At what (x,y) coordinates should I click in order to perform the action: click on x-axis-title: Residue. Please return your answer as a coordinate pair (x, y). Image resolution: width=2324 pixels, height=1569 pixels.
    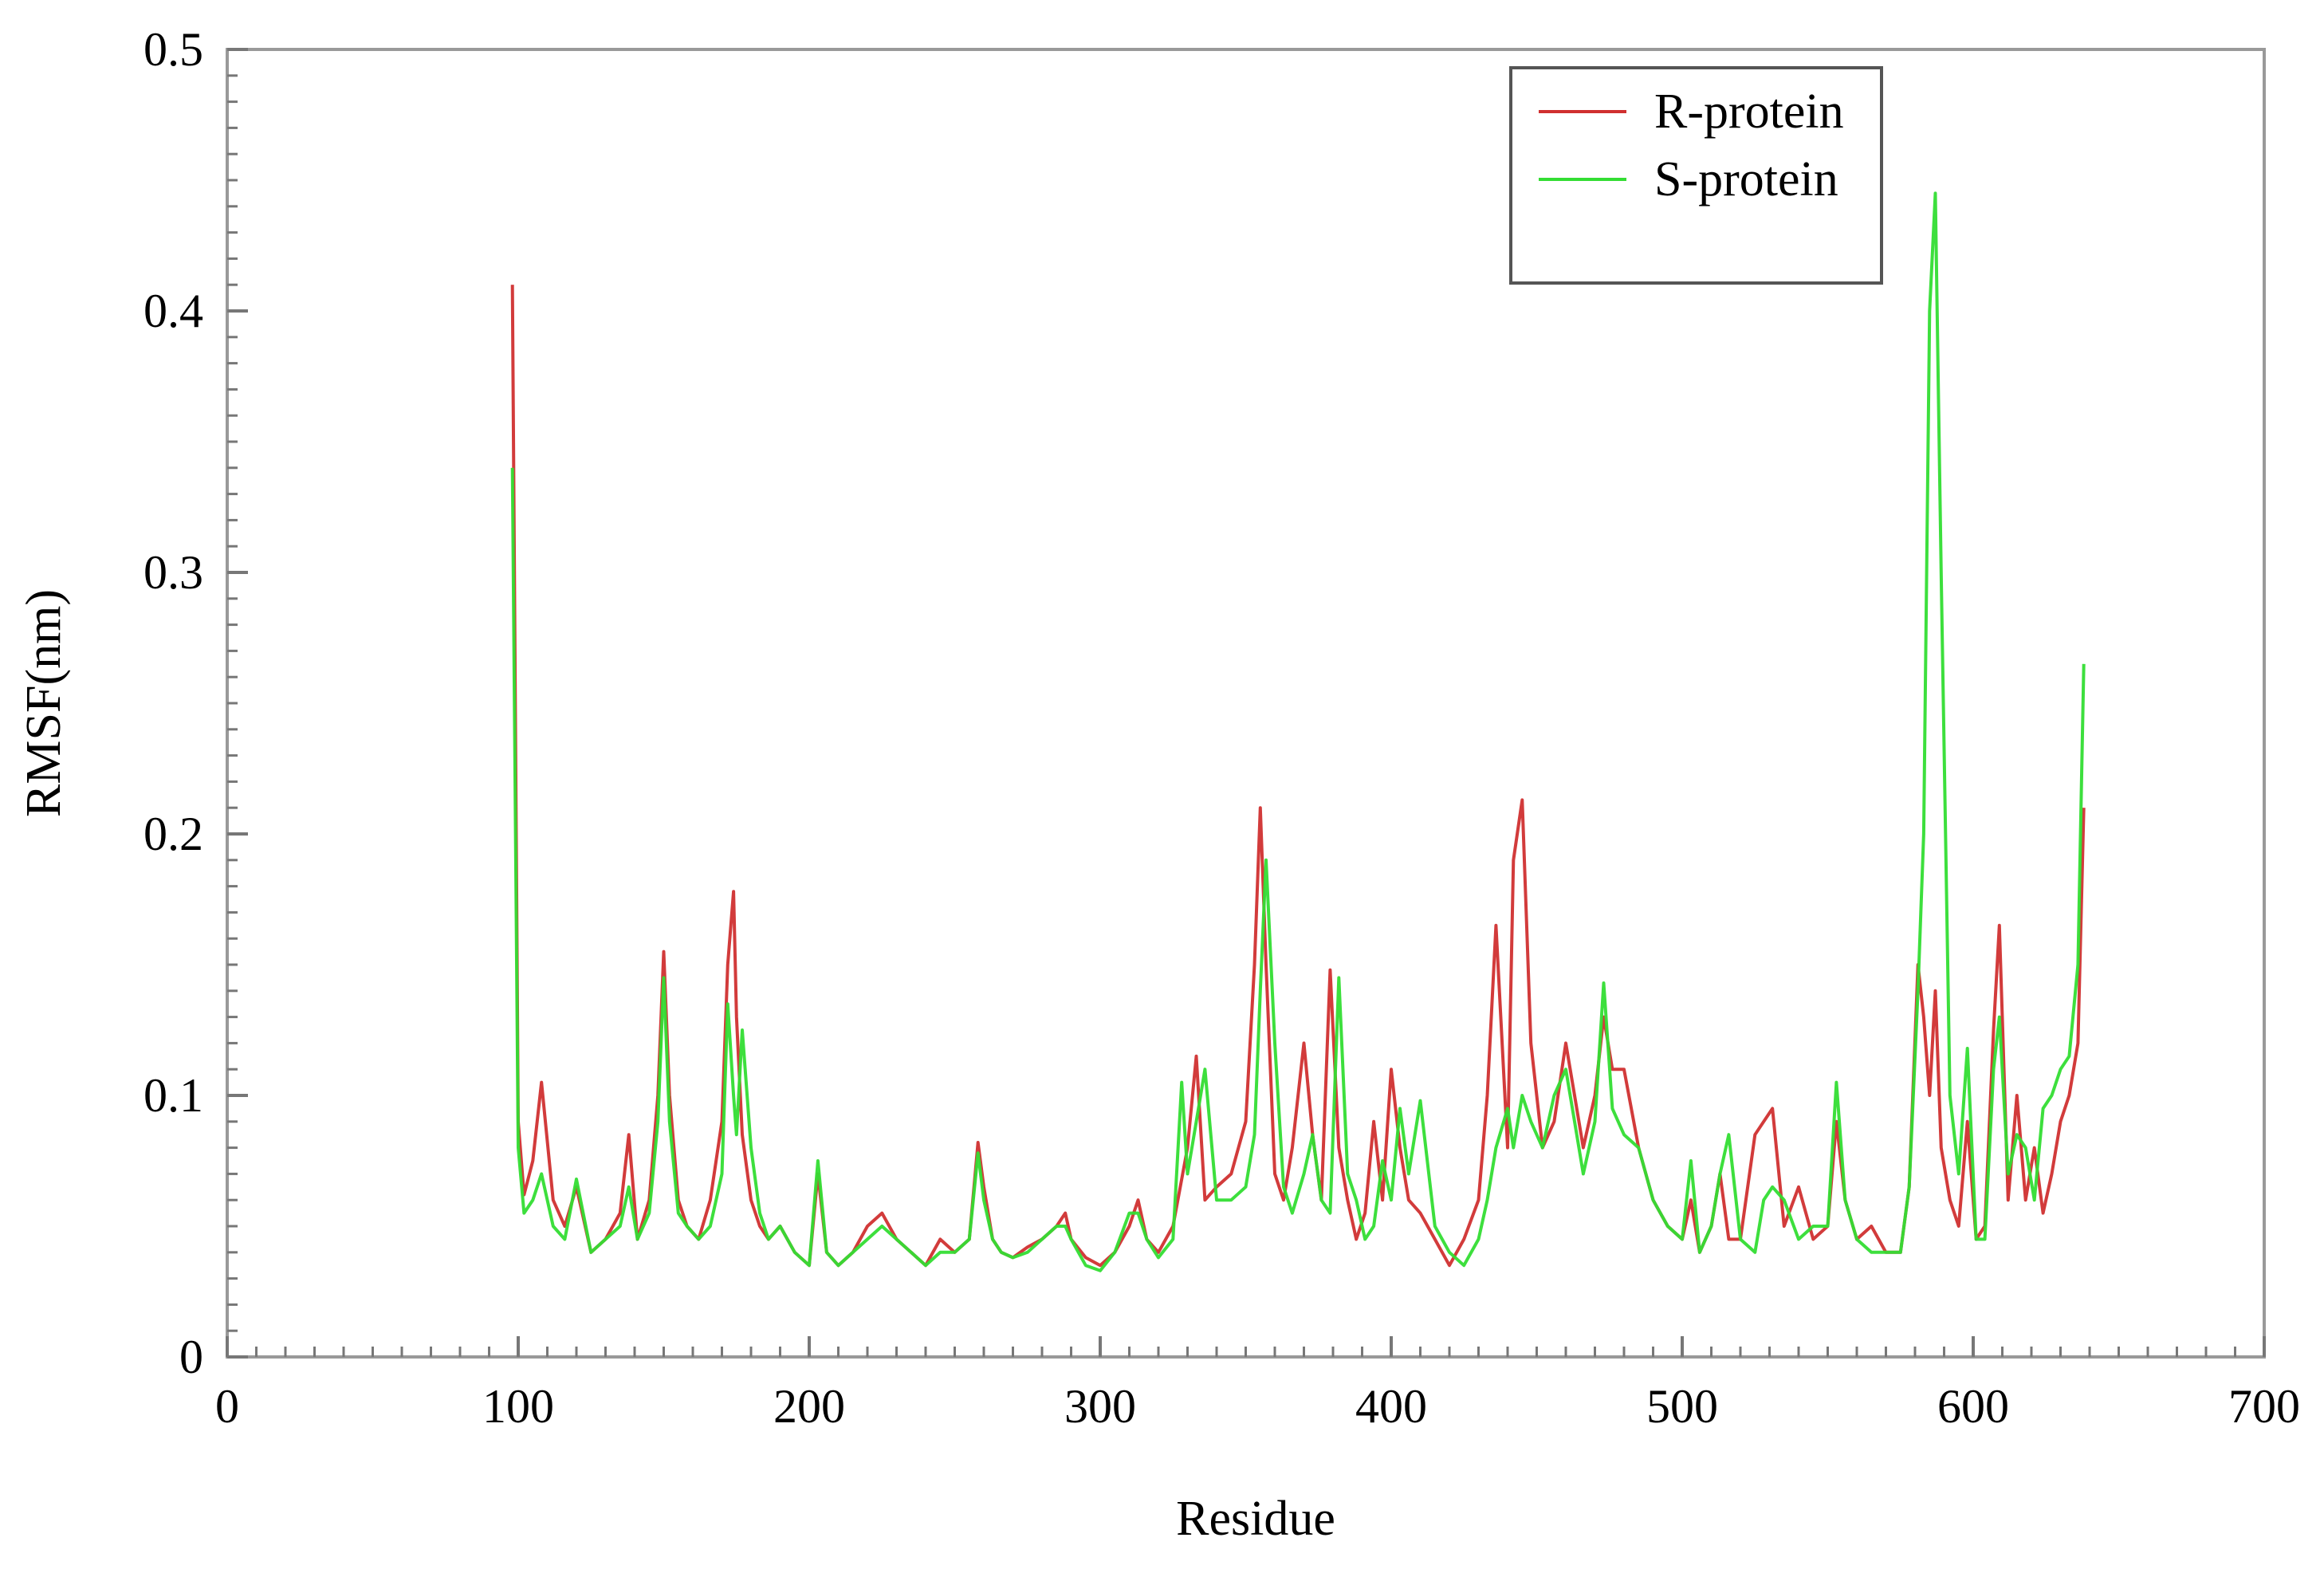
    Looking at the image, I should click on (1255, 1519).